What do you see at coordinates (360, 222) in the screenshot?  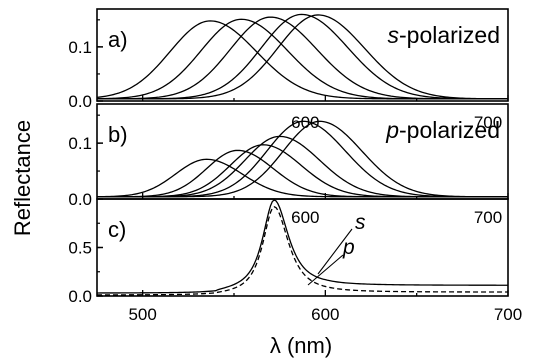 I see `series-label-s: s` at bounding box center [360, 222].